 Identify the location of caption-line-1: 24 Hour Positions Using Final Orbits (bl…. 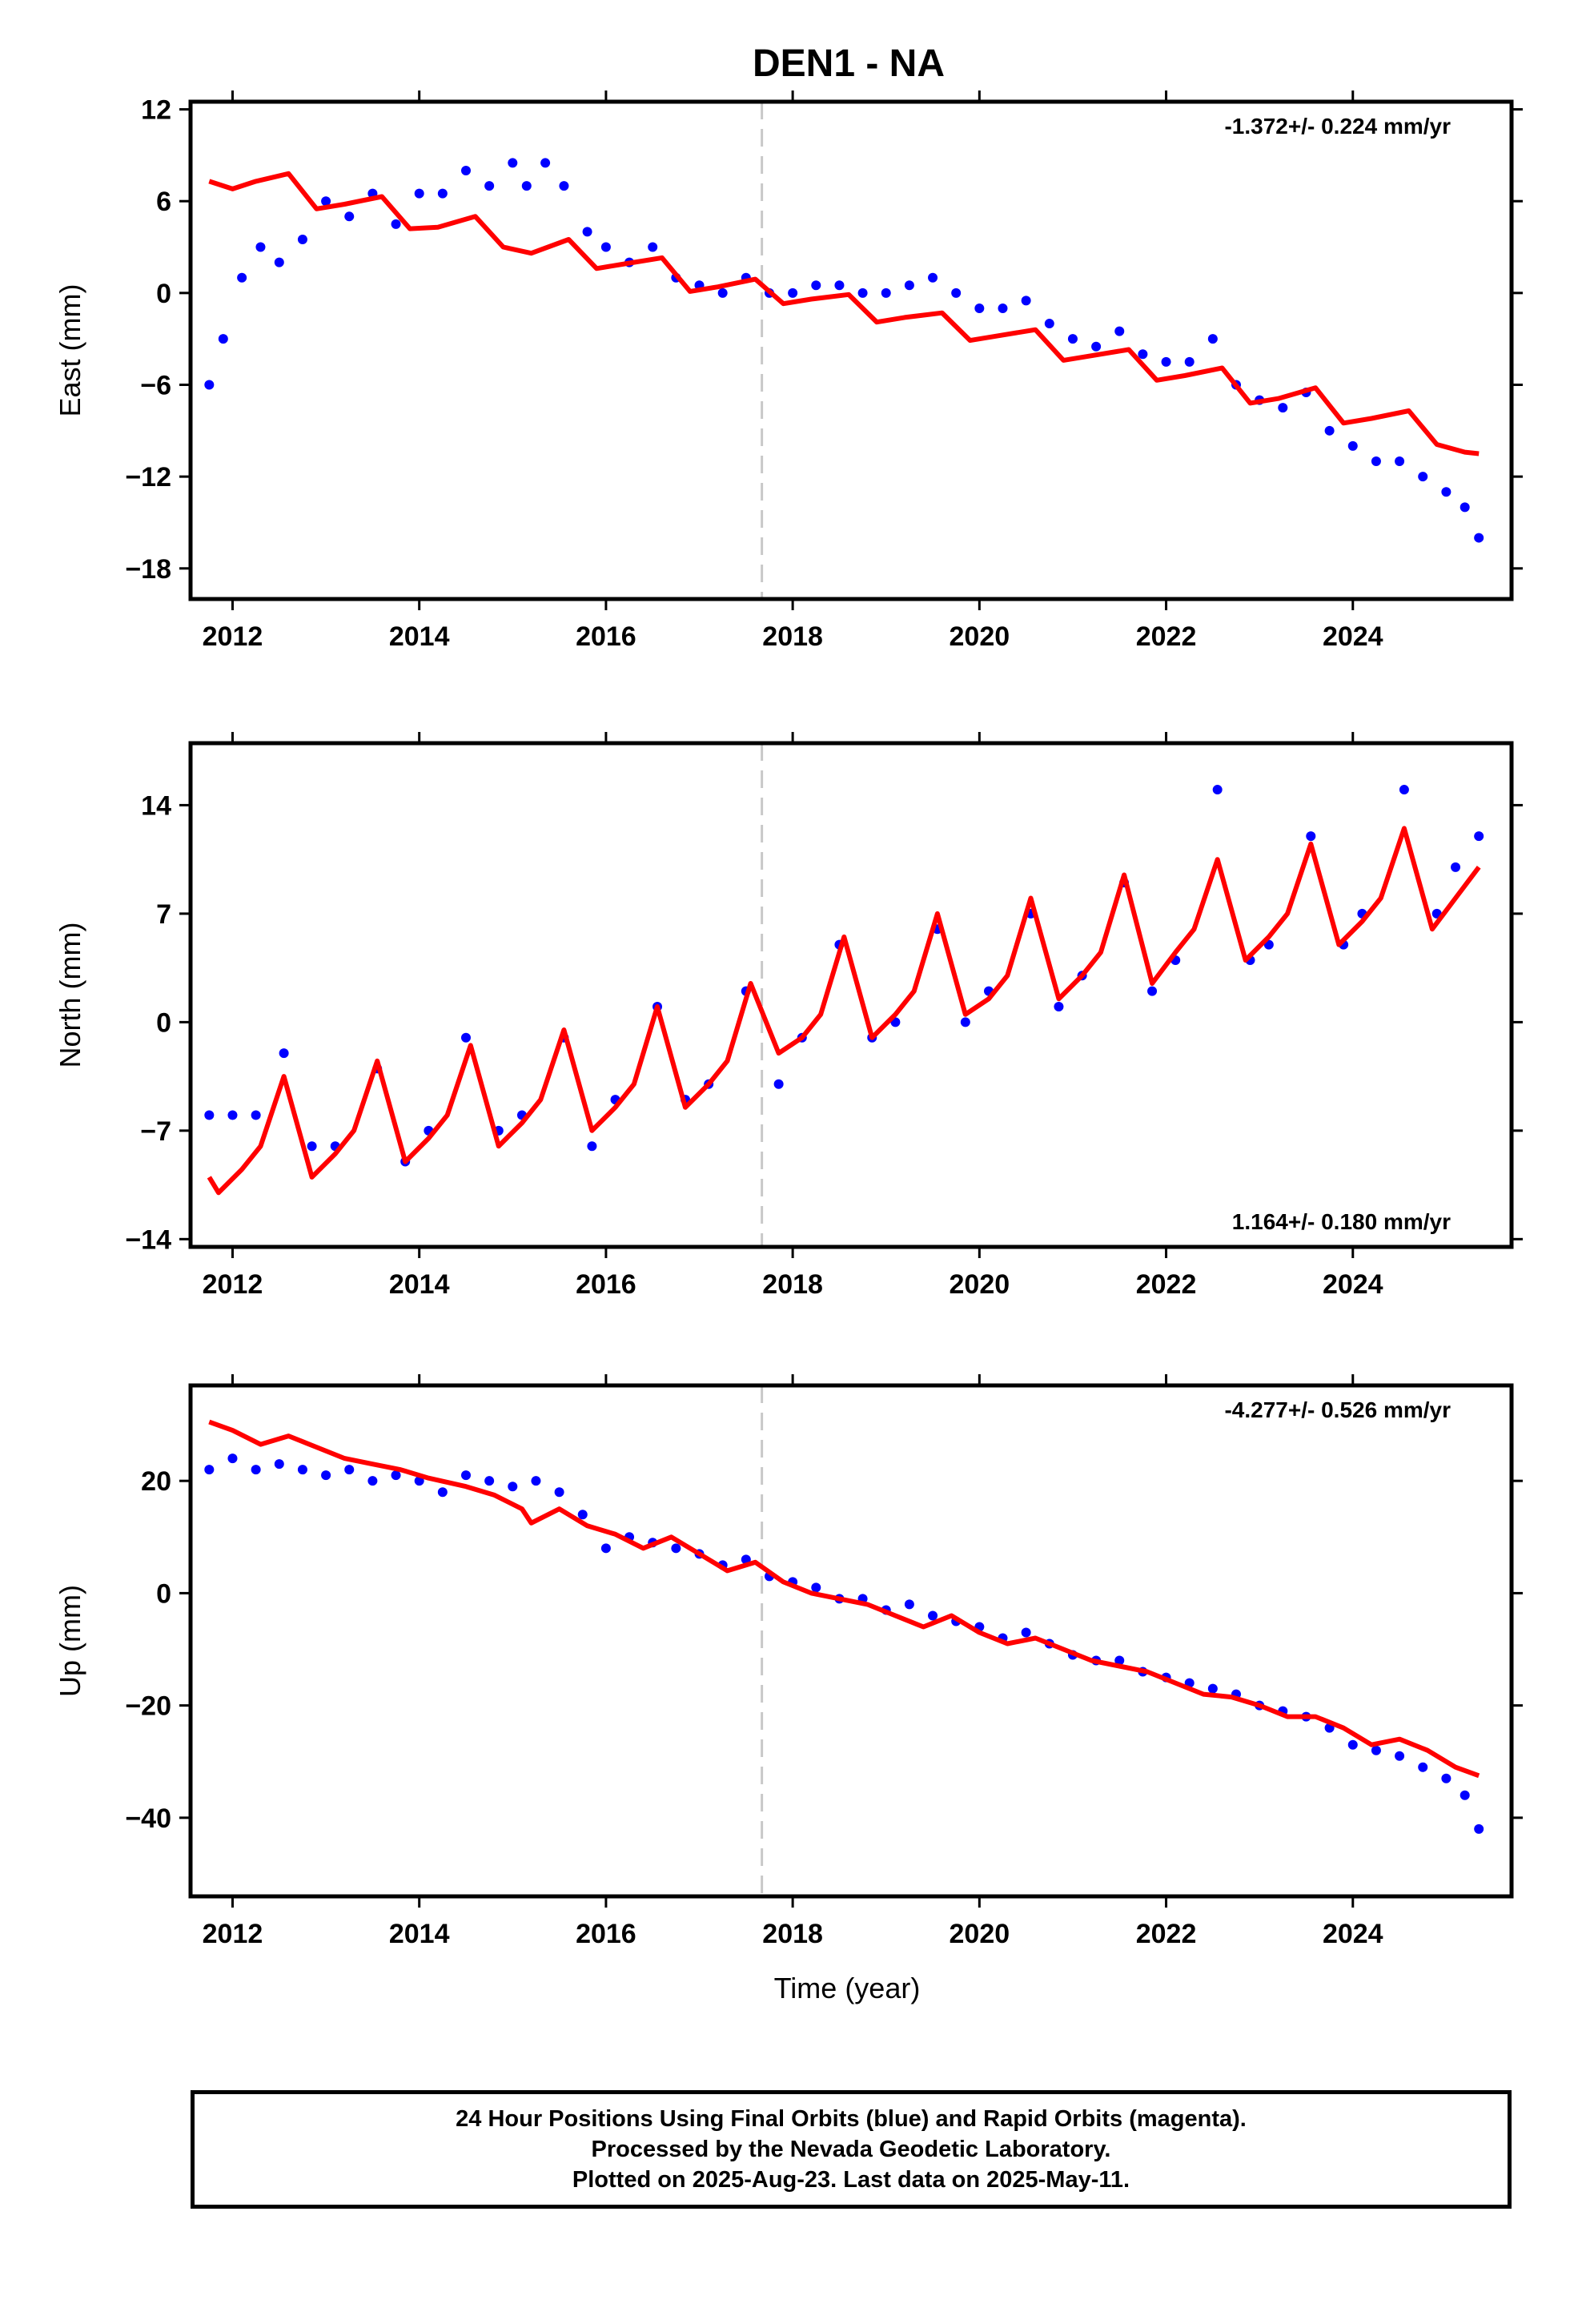
(851, 2119).